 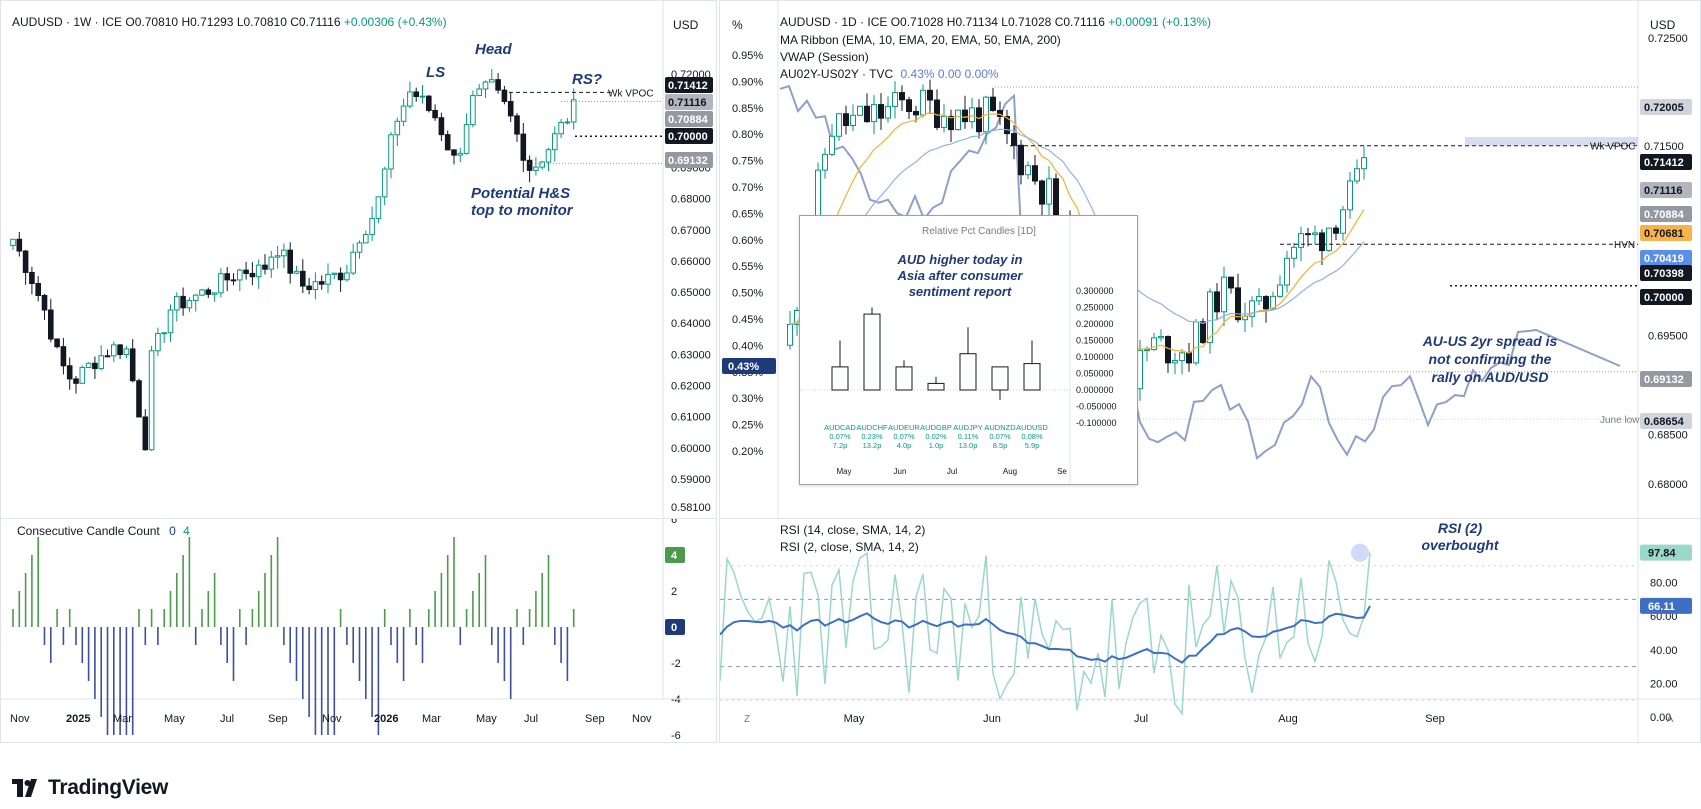 I want to click on right-exchange: ICE, so click(x=877, y=22).